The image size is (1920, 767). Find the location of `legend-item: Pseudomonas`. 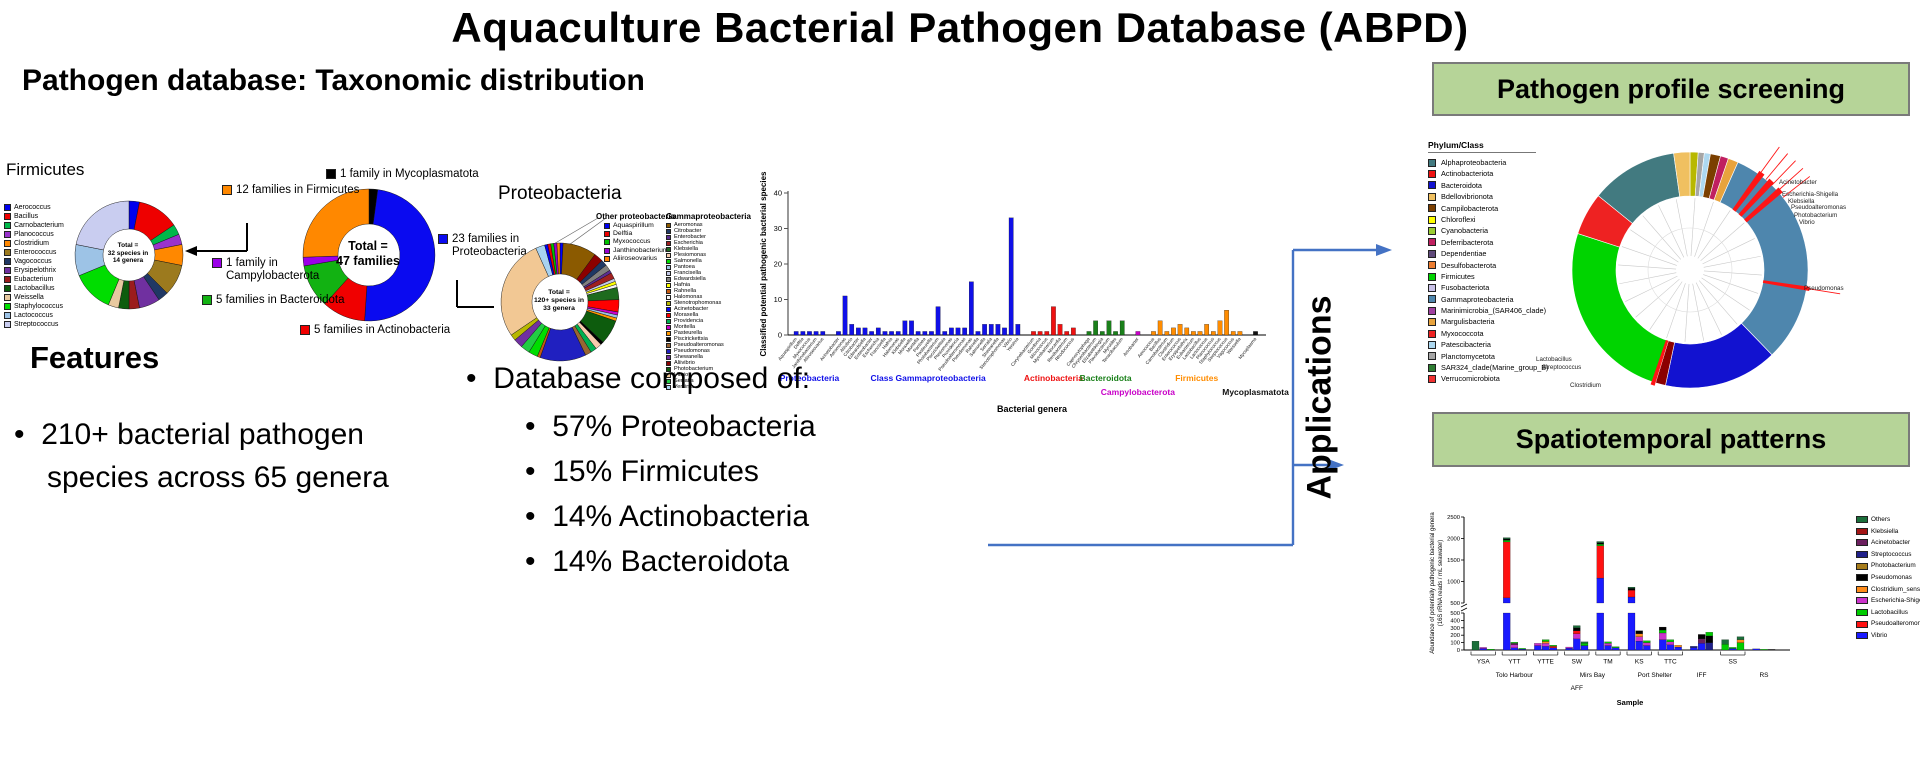

legend-item: Pseudomonas is located at coordinates (695, 351).